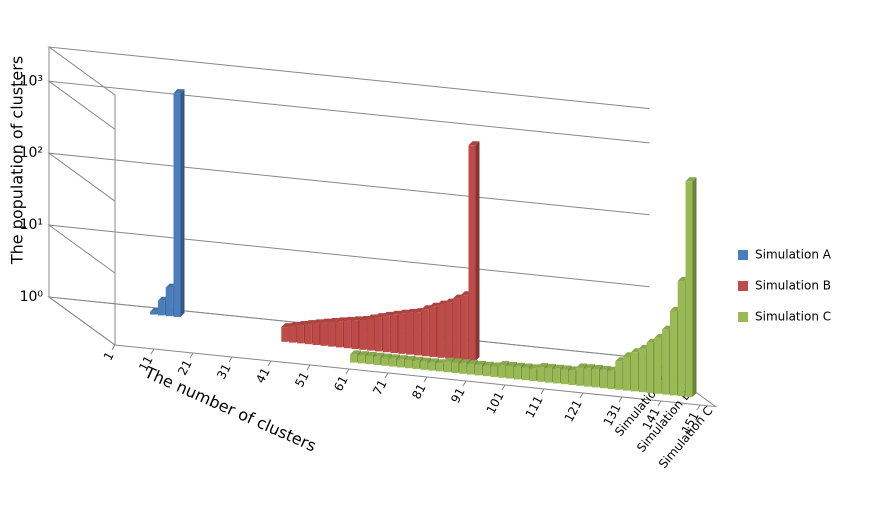 This screenshot has width=870, height=529. What do you see at coordinates (495, 402) in the screenshot?
I see `x-tick-label: 101` at bounding box center [495, 402].